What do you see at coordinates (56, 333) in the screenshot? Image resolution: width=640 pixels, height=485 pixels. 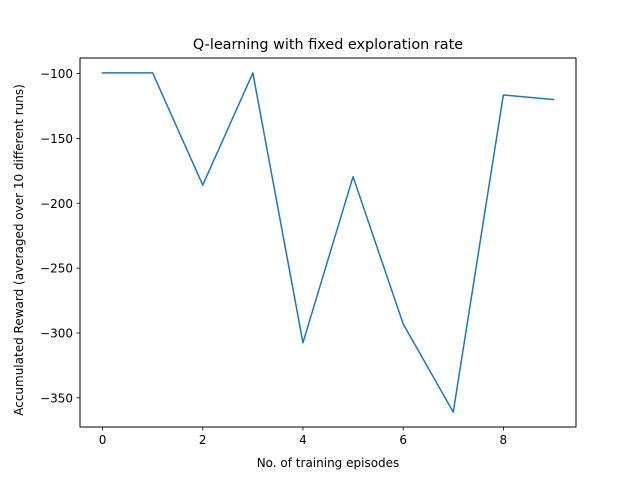 I see `y-tick-label: −300` at bounding box center [56, 333].